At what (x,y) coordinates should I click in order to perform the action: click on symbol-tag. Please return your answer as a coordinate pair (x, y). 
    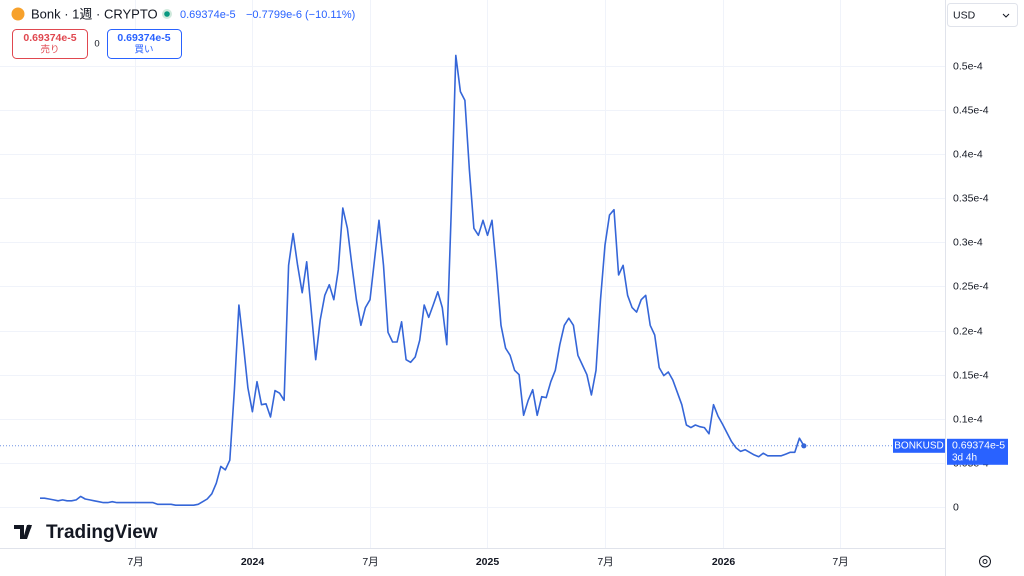
    Looking at the image, I should click on (919, 445).